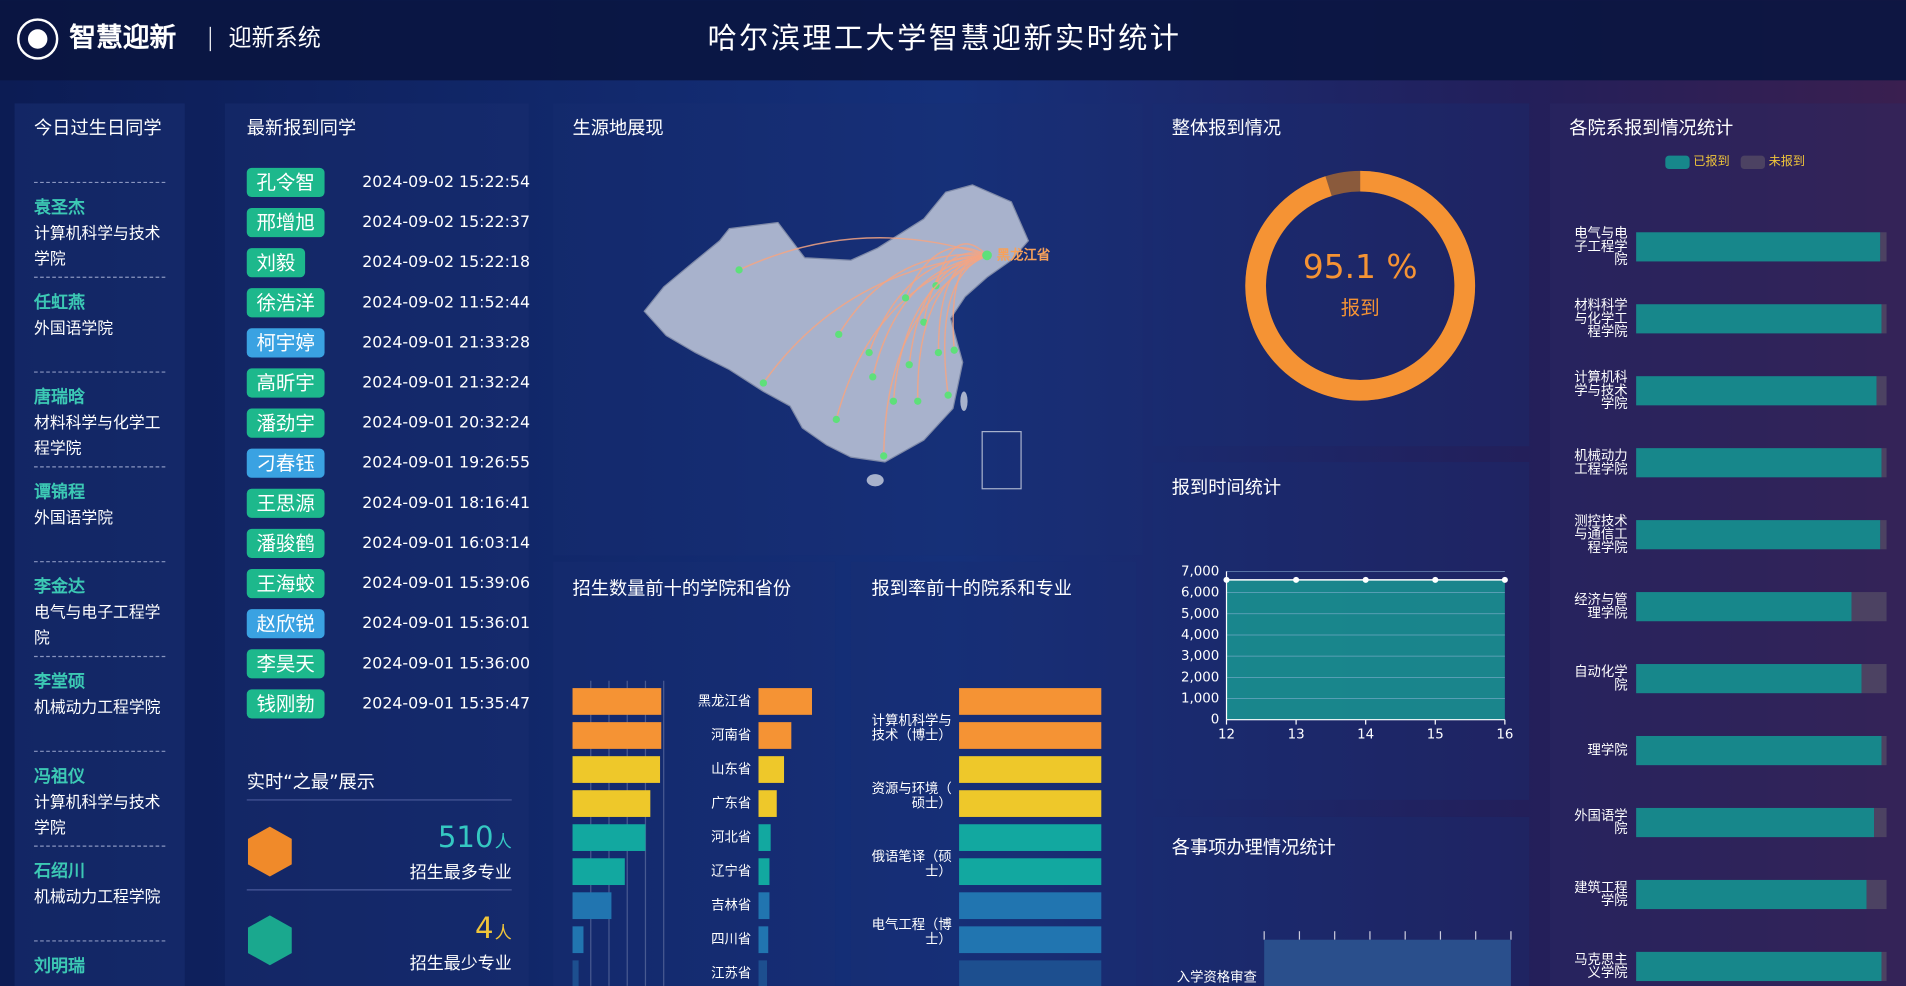 The image size is (1906, 986). What do you see at coordinates (1600, 534) in the screenshot?
I see `category-label: 测控技术与通信工程学院` at bounding box center [1600, 534].